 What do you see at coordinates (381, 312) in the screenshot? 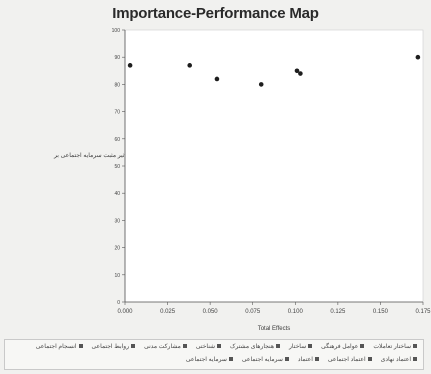
I see `x-tick-label: 0.150` at bounding box center [381, 312].